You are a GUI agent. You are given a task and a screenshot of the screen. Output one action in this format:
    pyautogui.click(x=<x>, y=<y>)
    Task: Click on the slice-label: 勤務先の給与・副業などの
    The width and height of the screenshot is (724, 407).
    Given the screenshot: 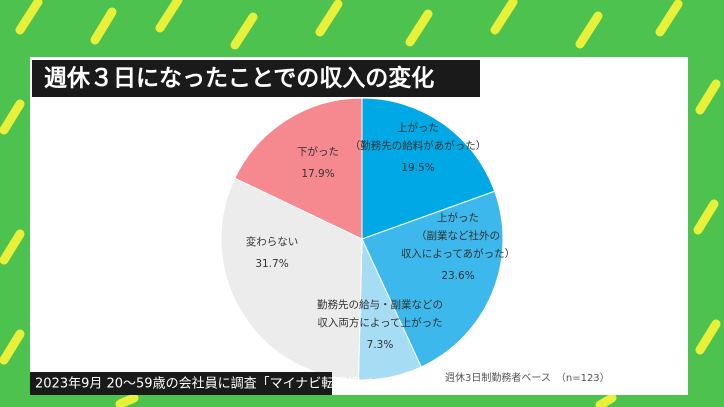 What is the action you would take?
    pyautogui.click(x=380, y=304)
    